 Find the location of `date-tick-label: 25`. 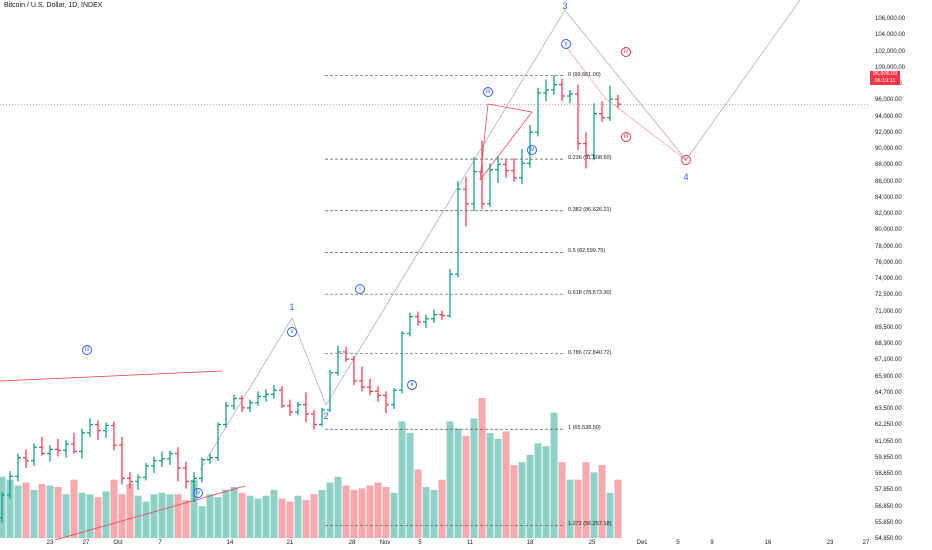

date-tick-label: 25 is located at coordinates (592, 543).